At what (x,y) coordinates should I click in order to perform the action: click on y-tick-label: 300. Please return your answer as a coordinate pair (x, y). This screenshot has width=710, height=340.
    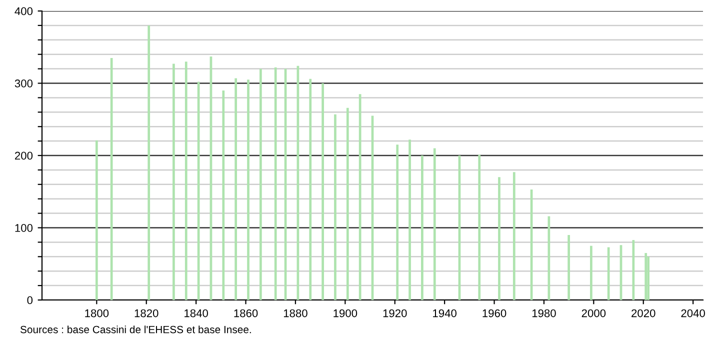
    Looking at the image, I should click on (23, 84).